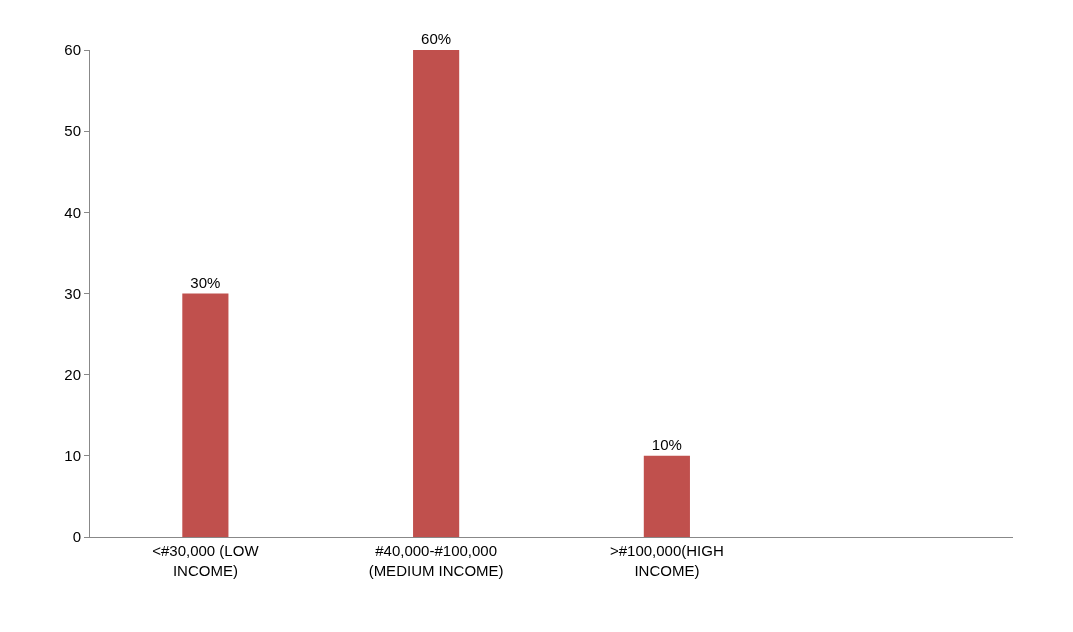  I want to click on x-tick-label: #40,000-#100,000 (MEDIUM INCOME), so click(436, 560).